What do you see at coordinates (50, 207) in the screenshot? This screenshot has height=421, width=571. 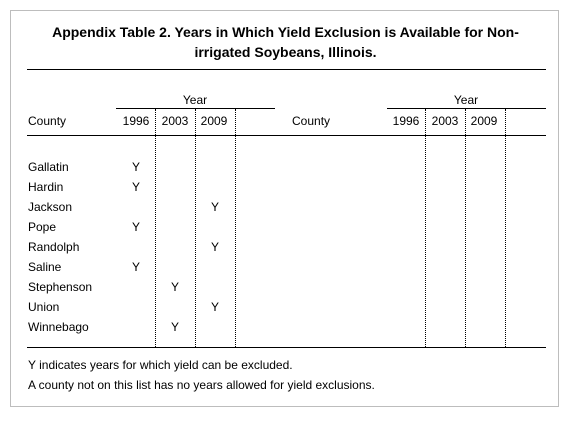 I see `county-name: Jackson` at bounding box center [50, 207].